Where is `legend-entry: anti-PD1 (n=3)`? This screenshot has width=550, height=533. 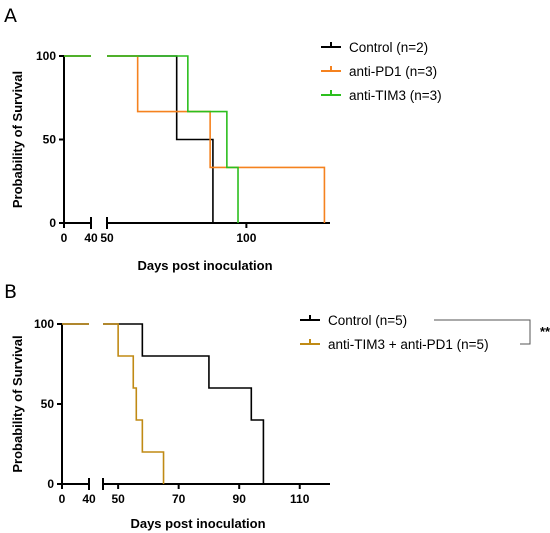 legend-entry: anti-PD1 (n=3) is located at coordinates (393, 71).